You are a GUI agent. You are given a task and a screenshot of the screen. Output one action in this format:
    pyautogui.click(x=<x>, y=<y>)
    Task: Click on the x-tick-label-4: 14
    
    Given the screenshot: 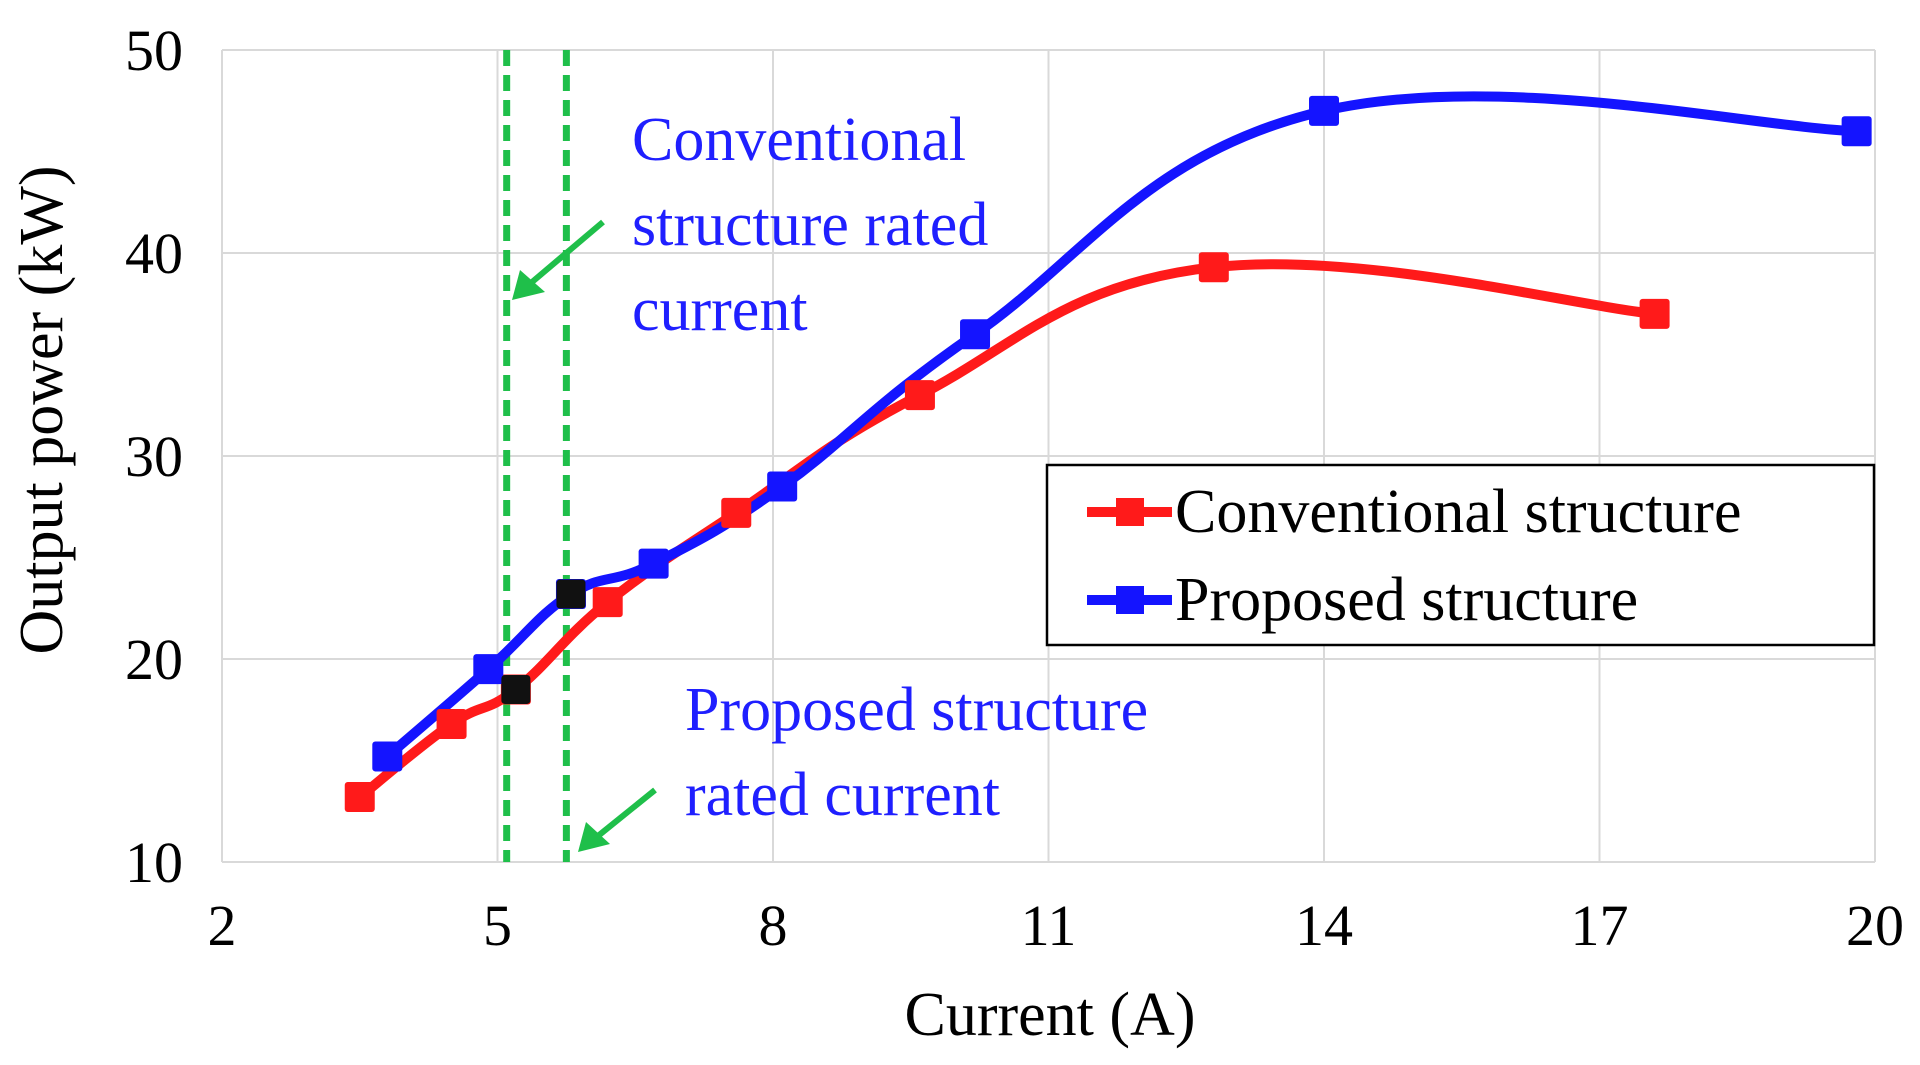 What is the action you would take?
    pyautogui.click(x=1324, y=925)
    